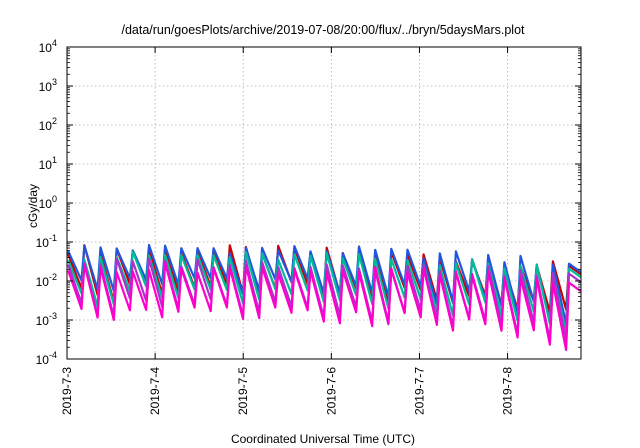 Image resolution: width=640 pixels, height=448 pixels. Describe the element at coordinates (155, 391) in the screenshot. I see `x-tick-label: 2019-7-4` at that location.